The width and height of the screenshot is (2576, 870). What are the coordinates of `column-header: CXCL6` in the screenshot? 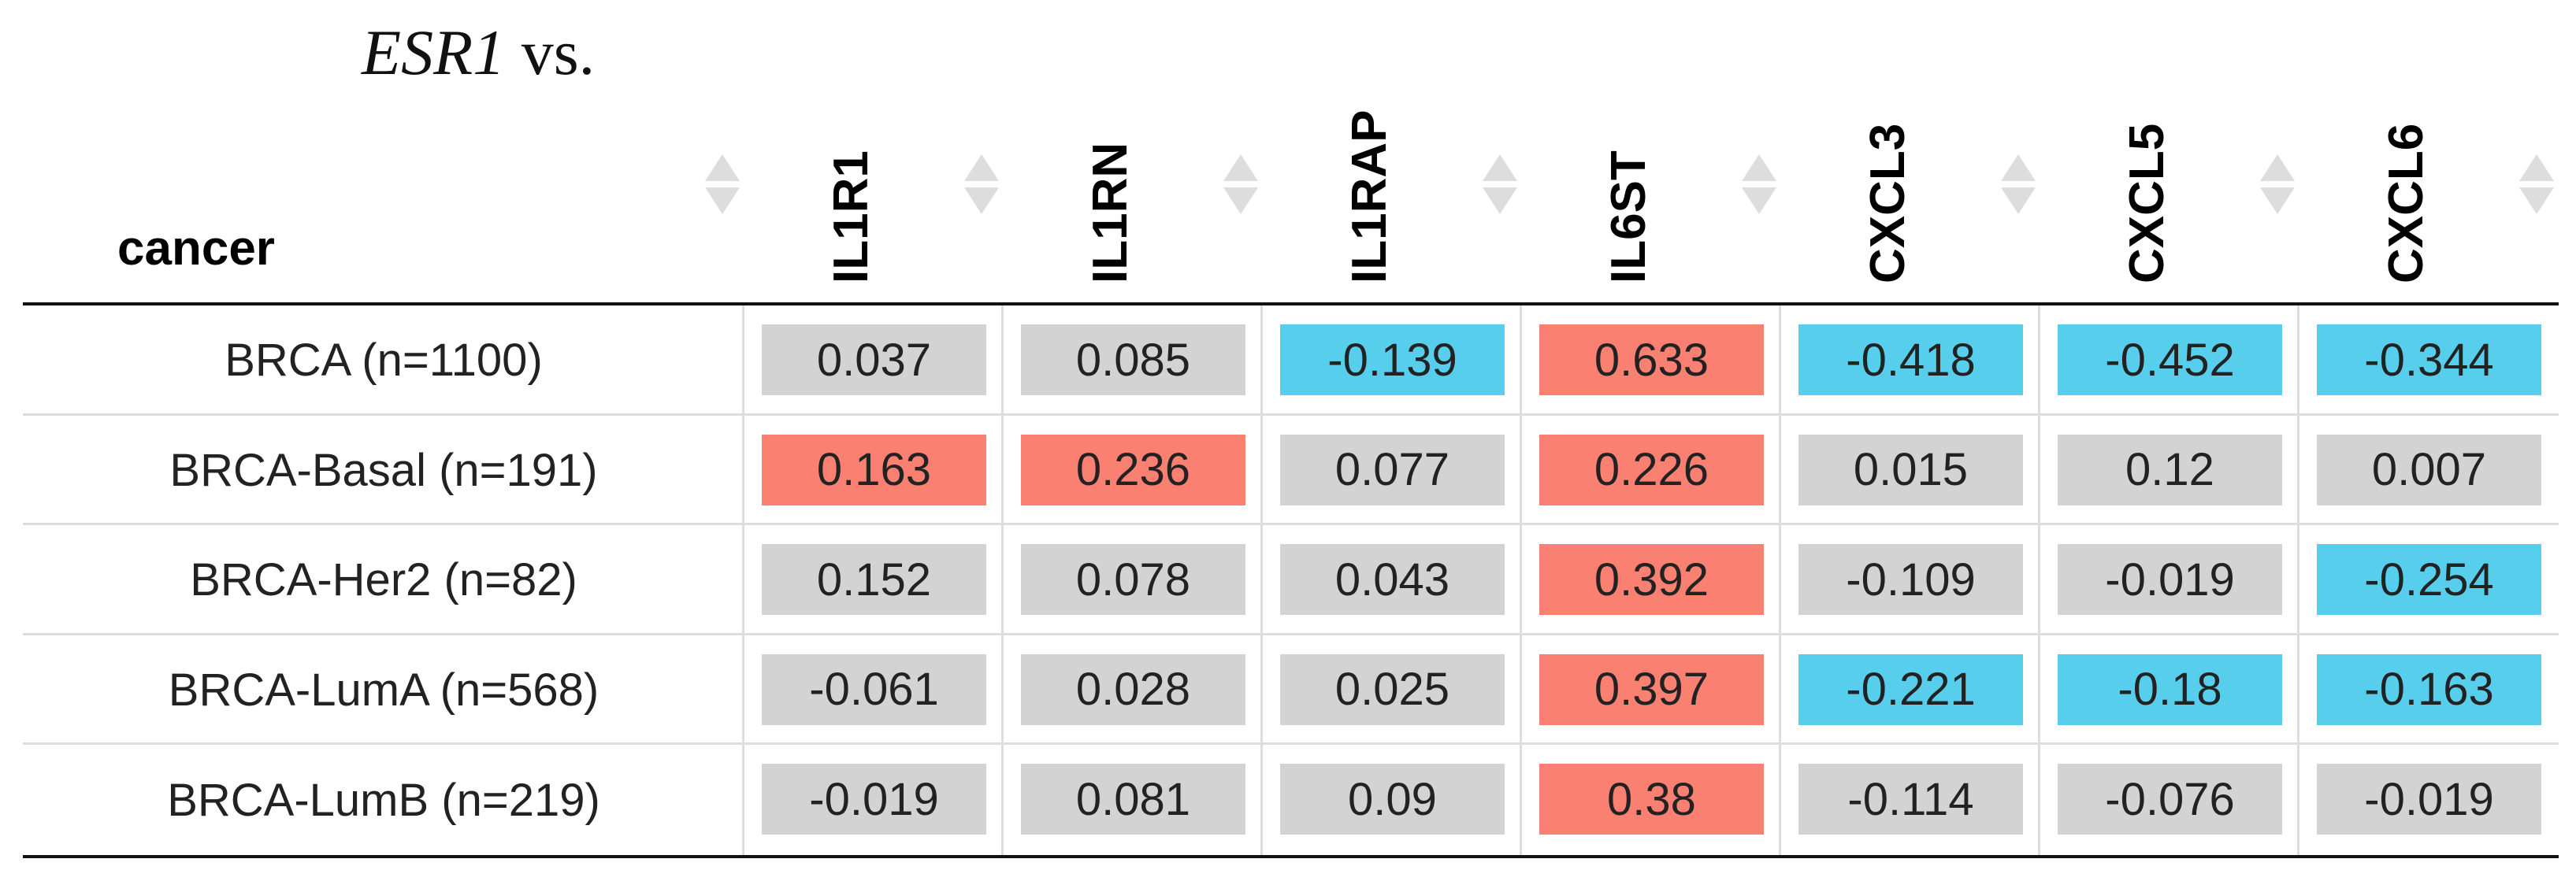 It's located at (2406, 203).